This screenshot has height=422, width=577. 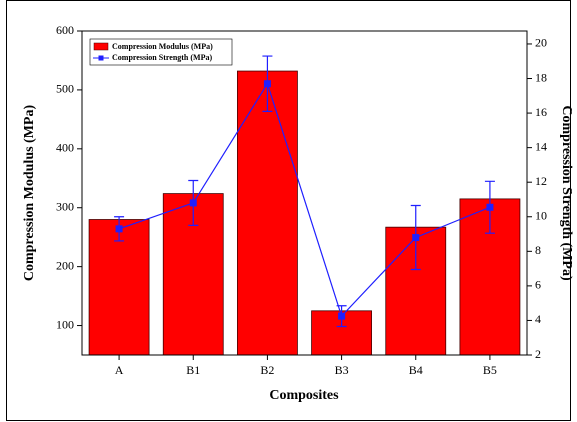 What do you see at coordinates (65, 206) in the screenshot?
I see `y-tick-label: 300` at bounding box center [65, 206].